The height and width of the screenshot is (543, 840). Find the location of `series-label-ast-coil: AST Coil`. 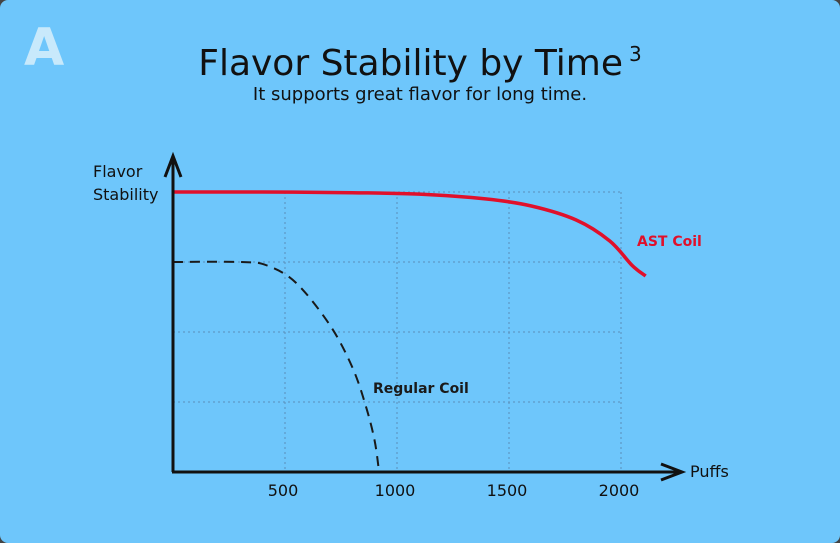

series-label-ast-coil: AST Coil is located at coordinates (669, 242).